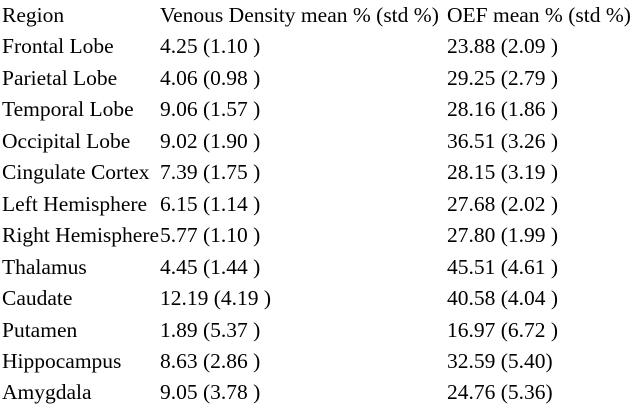 This screenshot has width=641, height=409. I want to click on oef-cell: 28.15 (3.19 ), so click(503, 172).